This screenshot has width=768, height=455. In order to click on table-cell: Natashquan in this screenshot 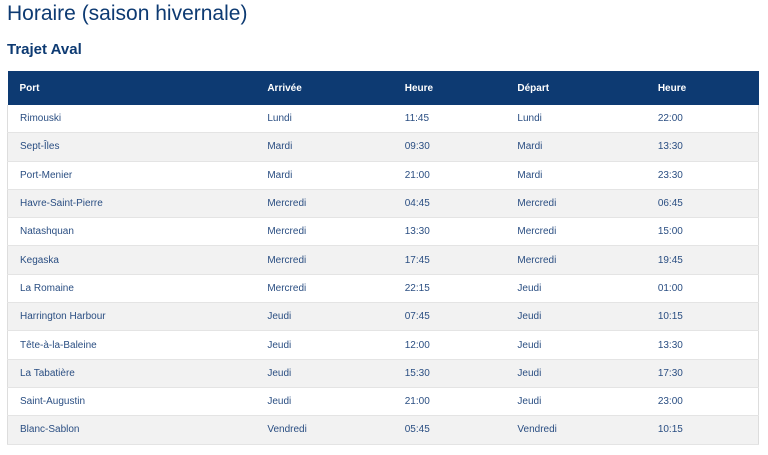, I will do `click(131, 232)`.